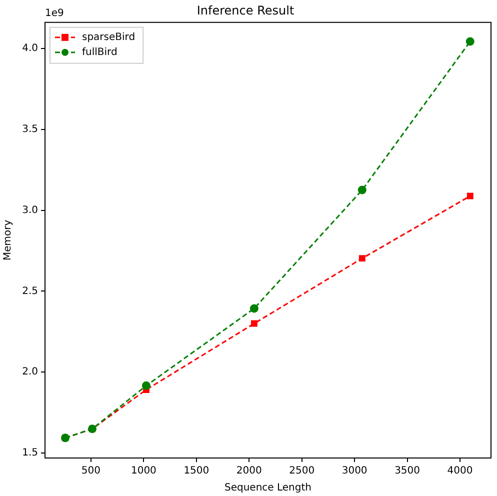 The image size is (497, 496). I want to click on x-tick-label: 1000, so click(143, 471).